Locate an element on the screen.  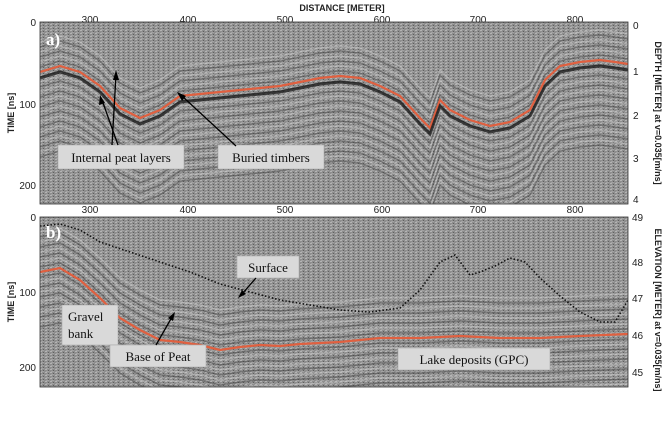
panel-b-right-axis-title: ELEVATION [METER] at v=0.035[m/ns] is located at coordinates (658, 310).